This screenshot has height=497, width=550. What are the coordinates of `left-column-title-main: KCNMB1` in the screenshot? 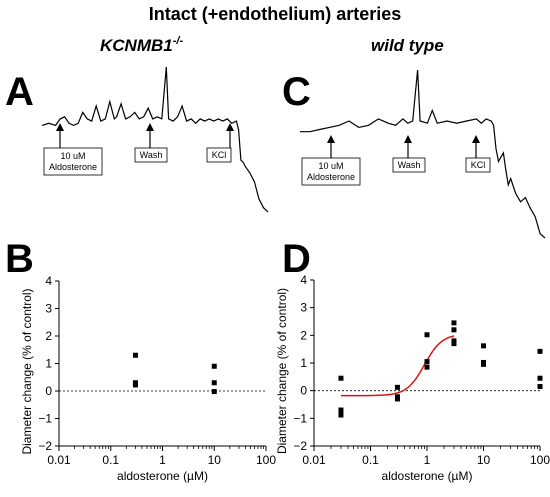 It's located at (136, 45).